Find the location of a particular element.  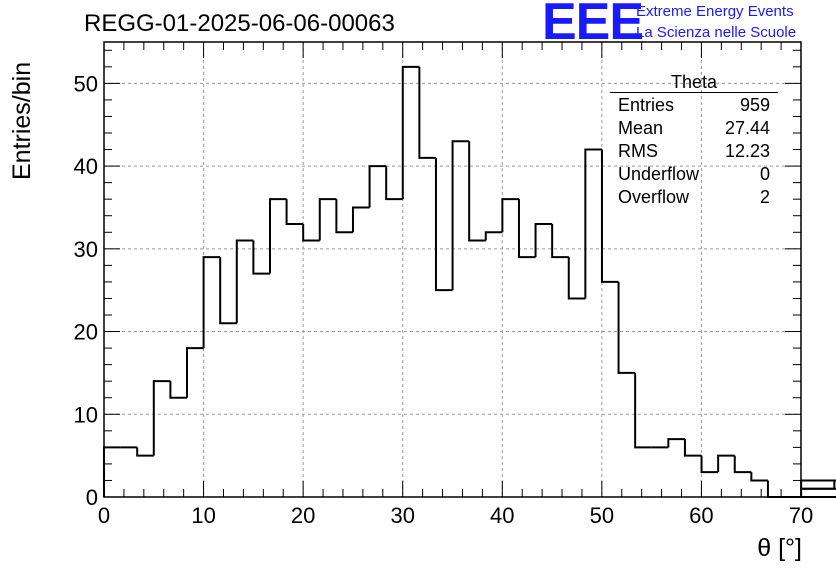

y-axis-label: Entries/bin is located at coordinates (22, 120).